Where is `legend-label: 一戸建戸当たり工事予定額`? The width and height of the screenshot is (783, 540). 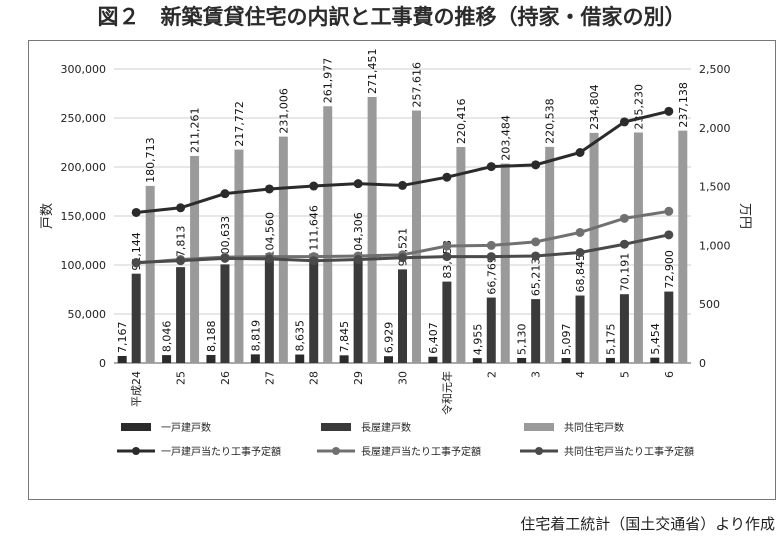 legend-label: 一戸建戸当たり工事予定額 is located at coordinates (221, 451).